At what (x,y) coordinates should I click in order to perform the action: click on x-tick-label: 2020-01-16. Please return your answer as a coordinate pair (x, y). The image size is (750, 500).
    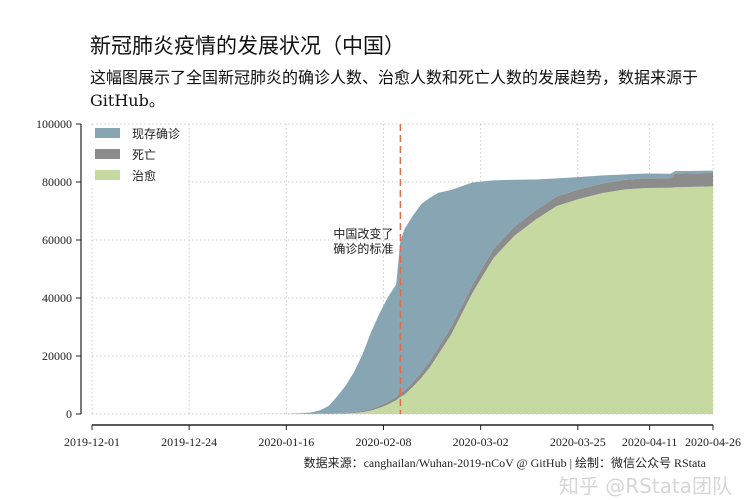
    Looking at the image, I should click on (286, 442).